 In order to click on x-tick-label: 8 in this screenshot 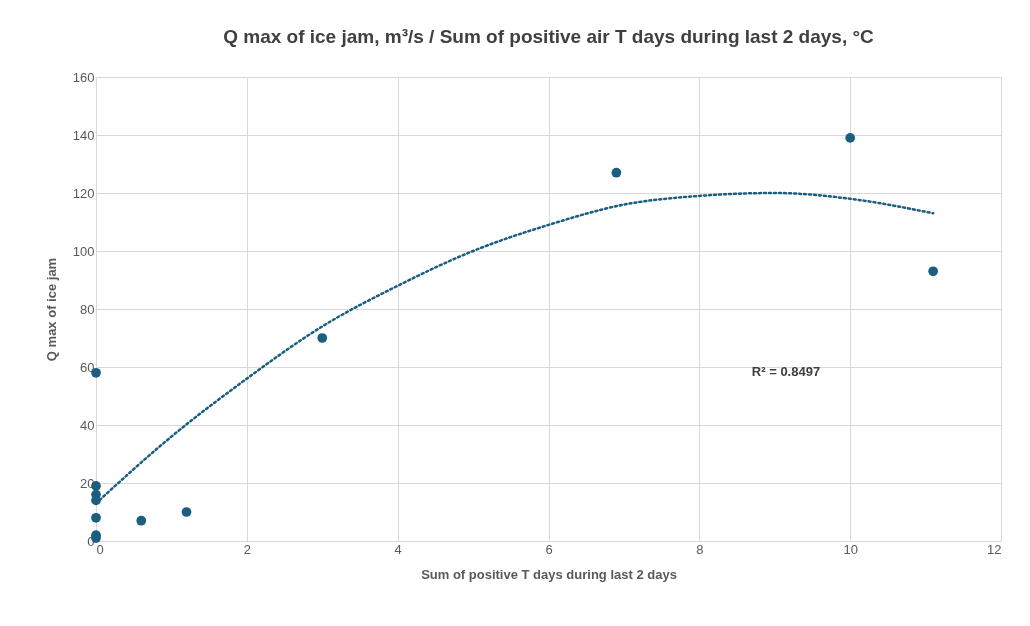, I will do `click(700, 549)`.